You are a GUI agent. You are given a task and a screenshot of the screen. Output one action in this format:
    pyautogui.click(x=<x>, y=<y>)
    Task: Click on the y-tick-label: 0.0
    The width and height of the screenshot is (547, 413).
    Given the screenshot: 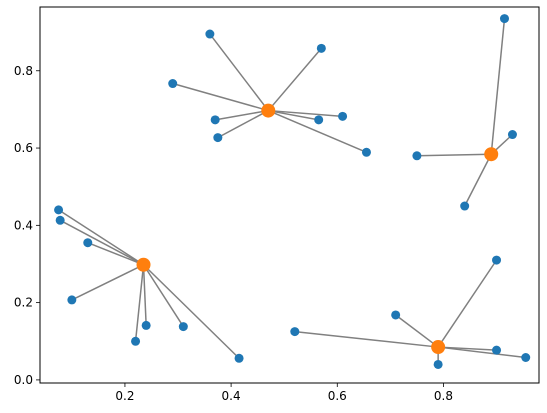 What is the action you would take?
    pyautogui.click(x=23, y=380)
    